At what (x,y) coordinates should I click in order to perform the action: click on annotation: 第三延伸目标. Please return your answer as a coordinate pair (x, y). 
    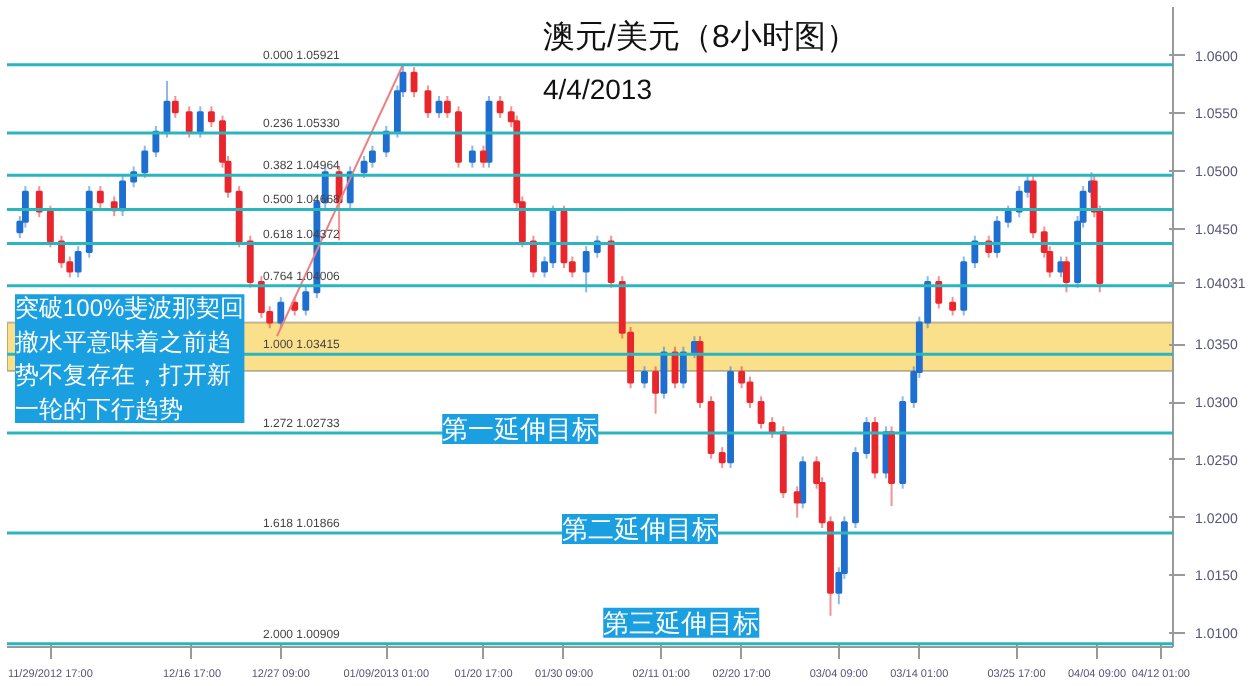
    Looking at the image, I should click on (681, 622).